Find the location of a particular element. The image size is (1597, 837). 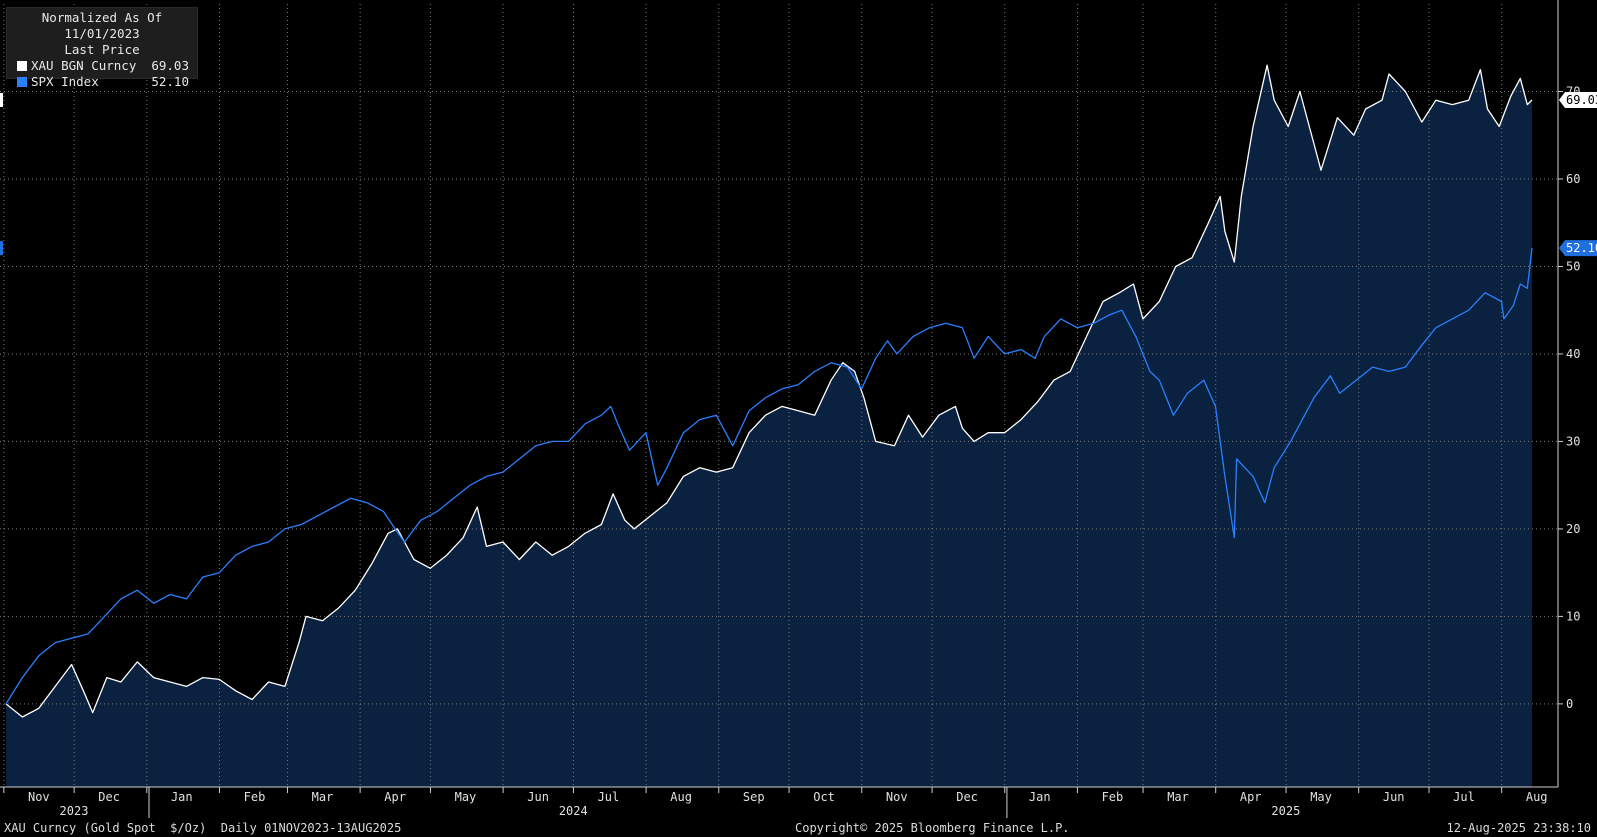

y-tick-label: 50 is located at coordinates (1573, 266).